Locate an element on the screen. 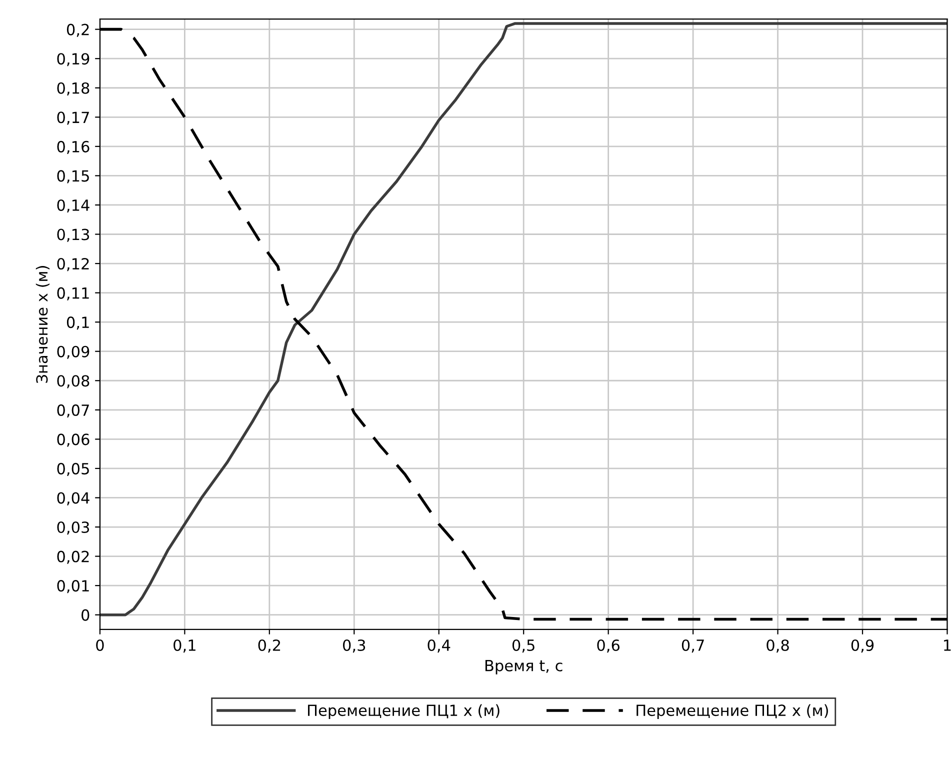  y-tick-label: 0,15 is located at coordinates (73, 177).